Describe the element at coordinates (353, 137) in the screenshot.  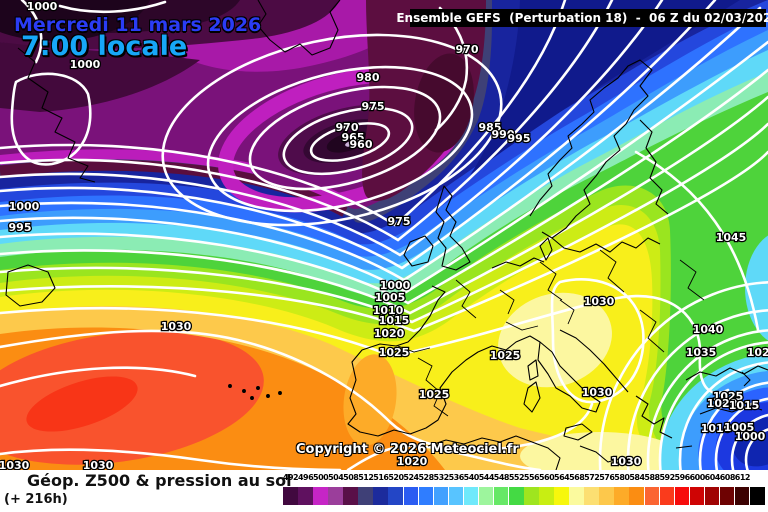
I see `pressure-label: 965` at that location.